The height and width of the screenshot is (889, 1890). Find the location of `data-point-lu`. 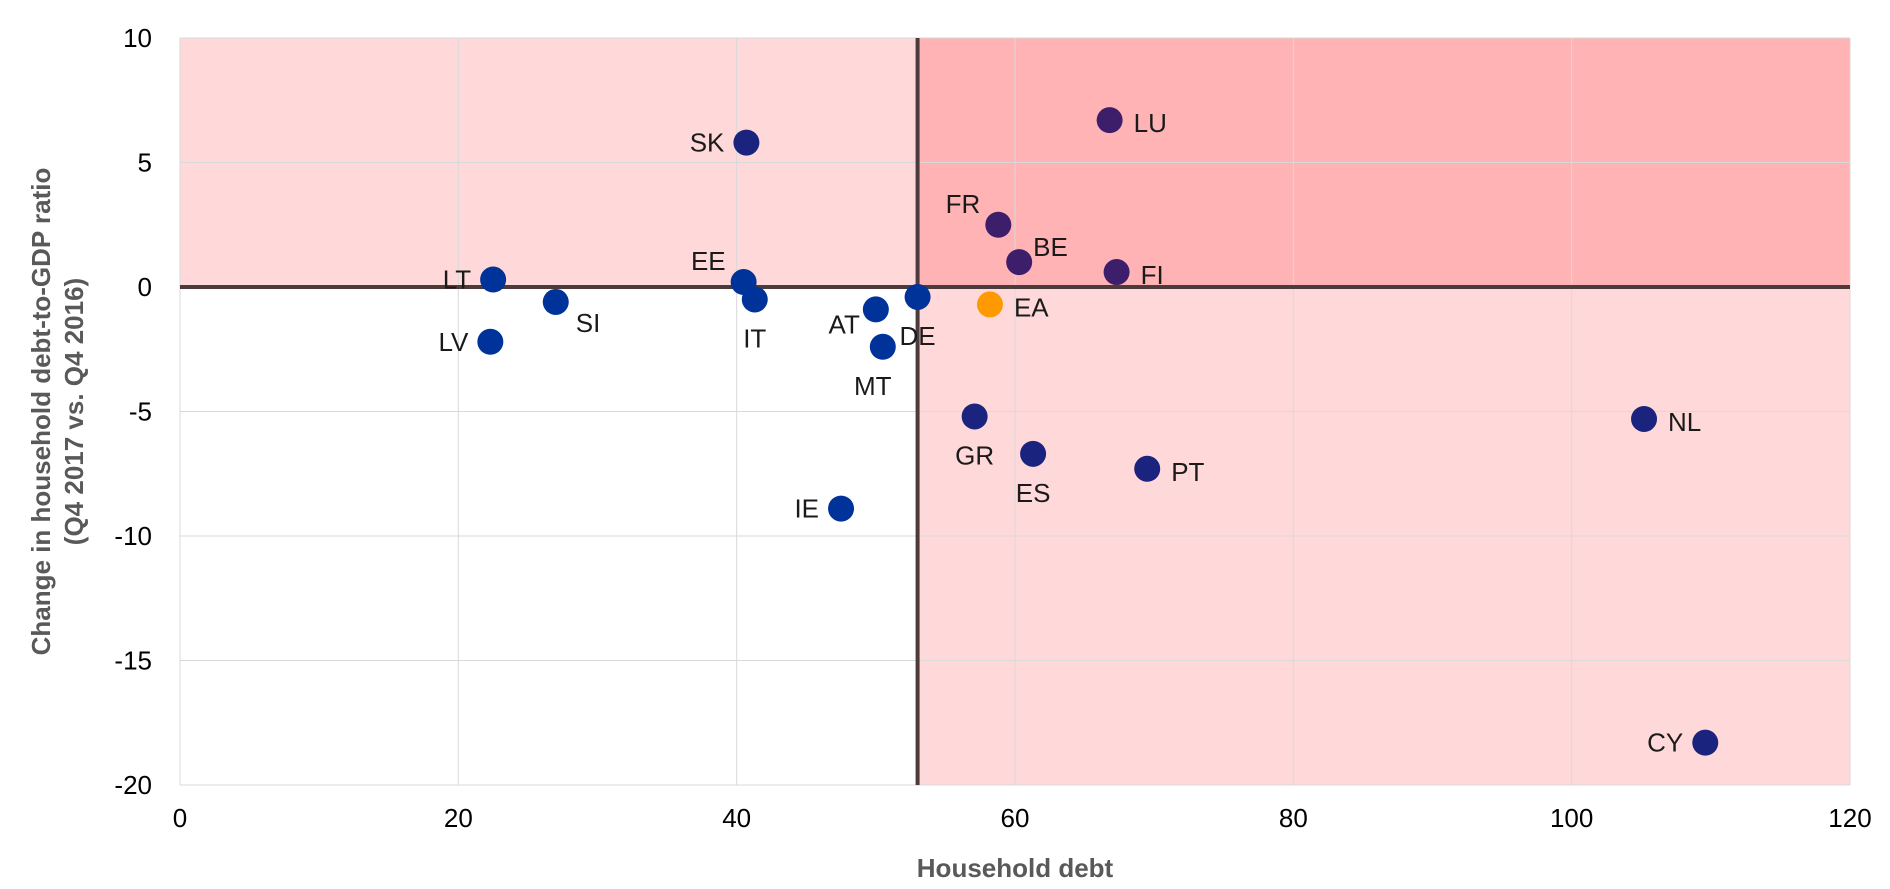

data-point-lu is located at coordinates (1109, 120).